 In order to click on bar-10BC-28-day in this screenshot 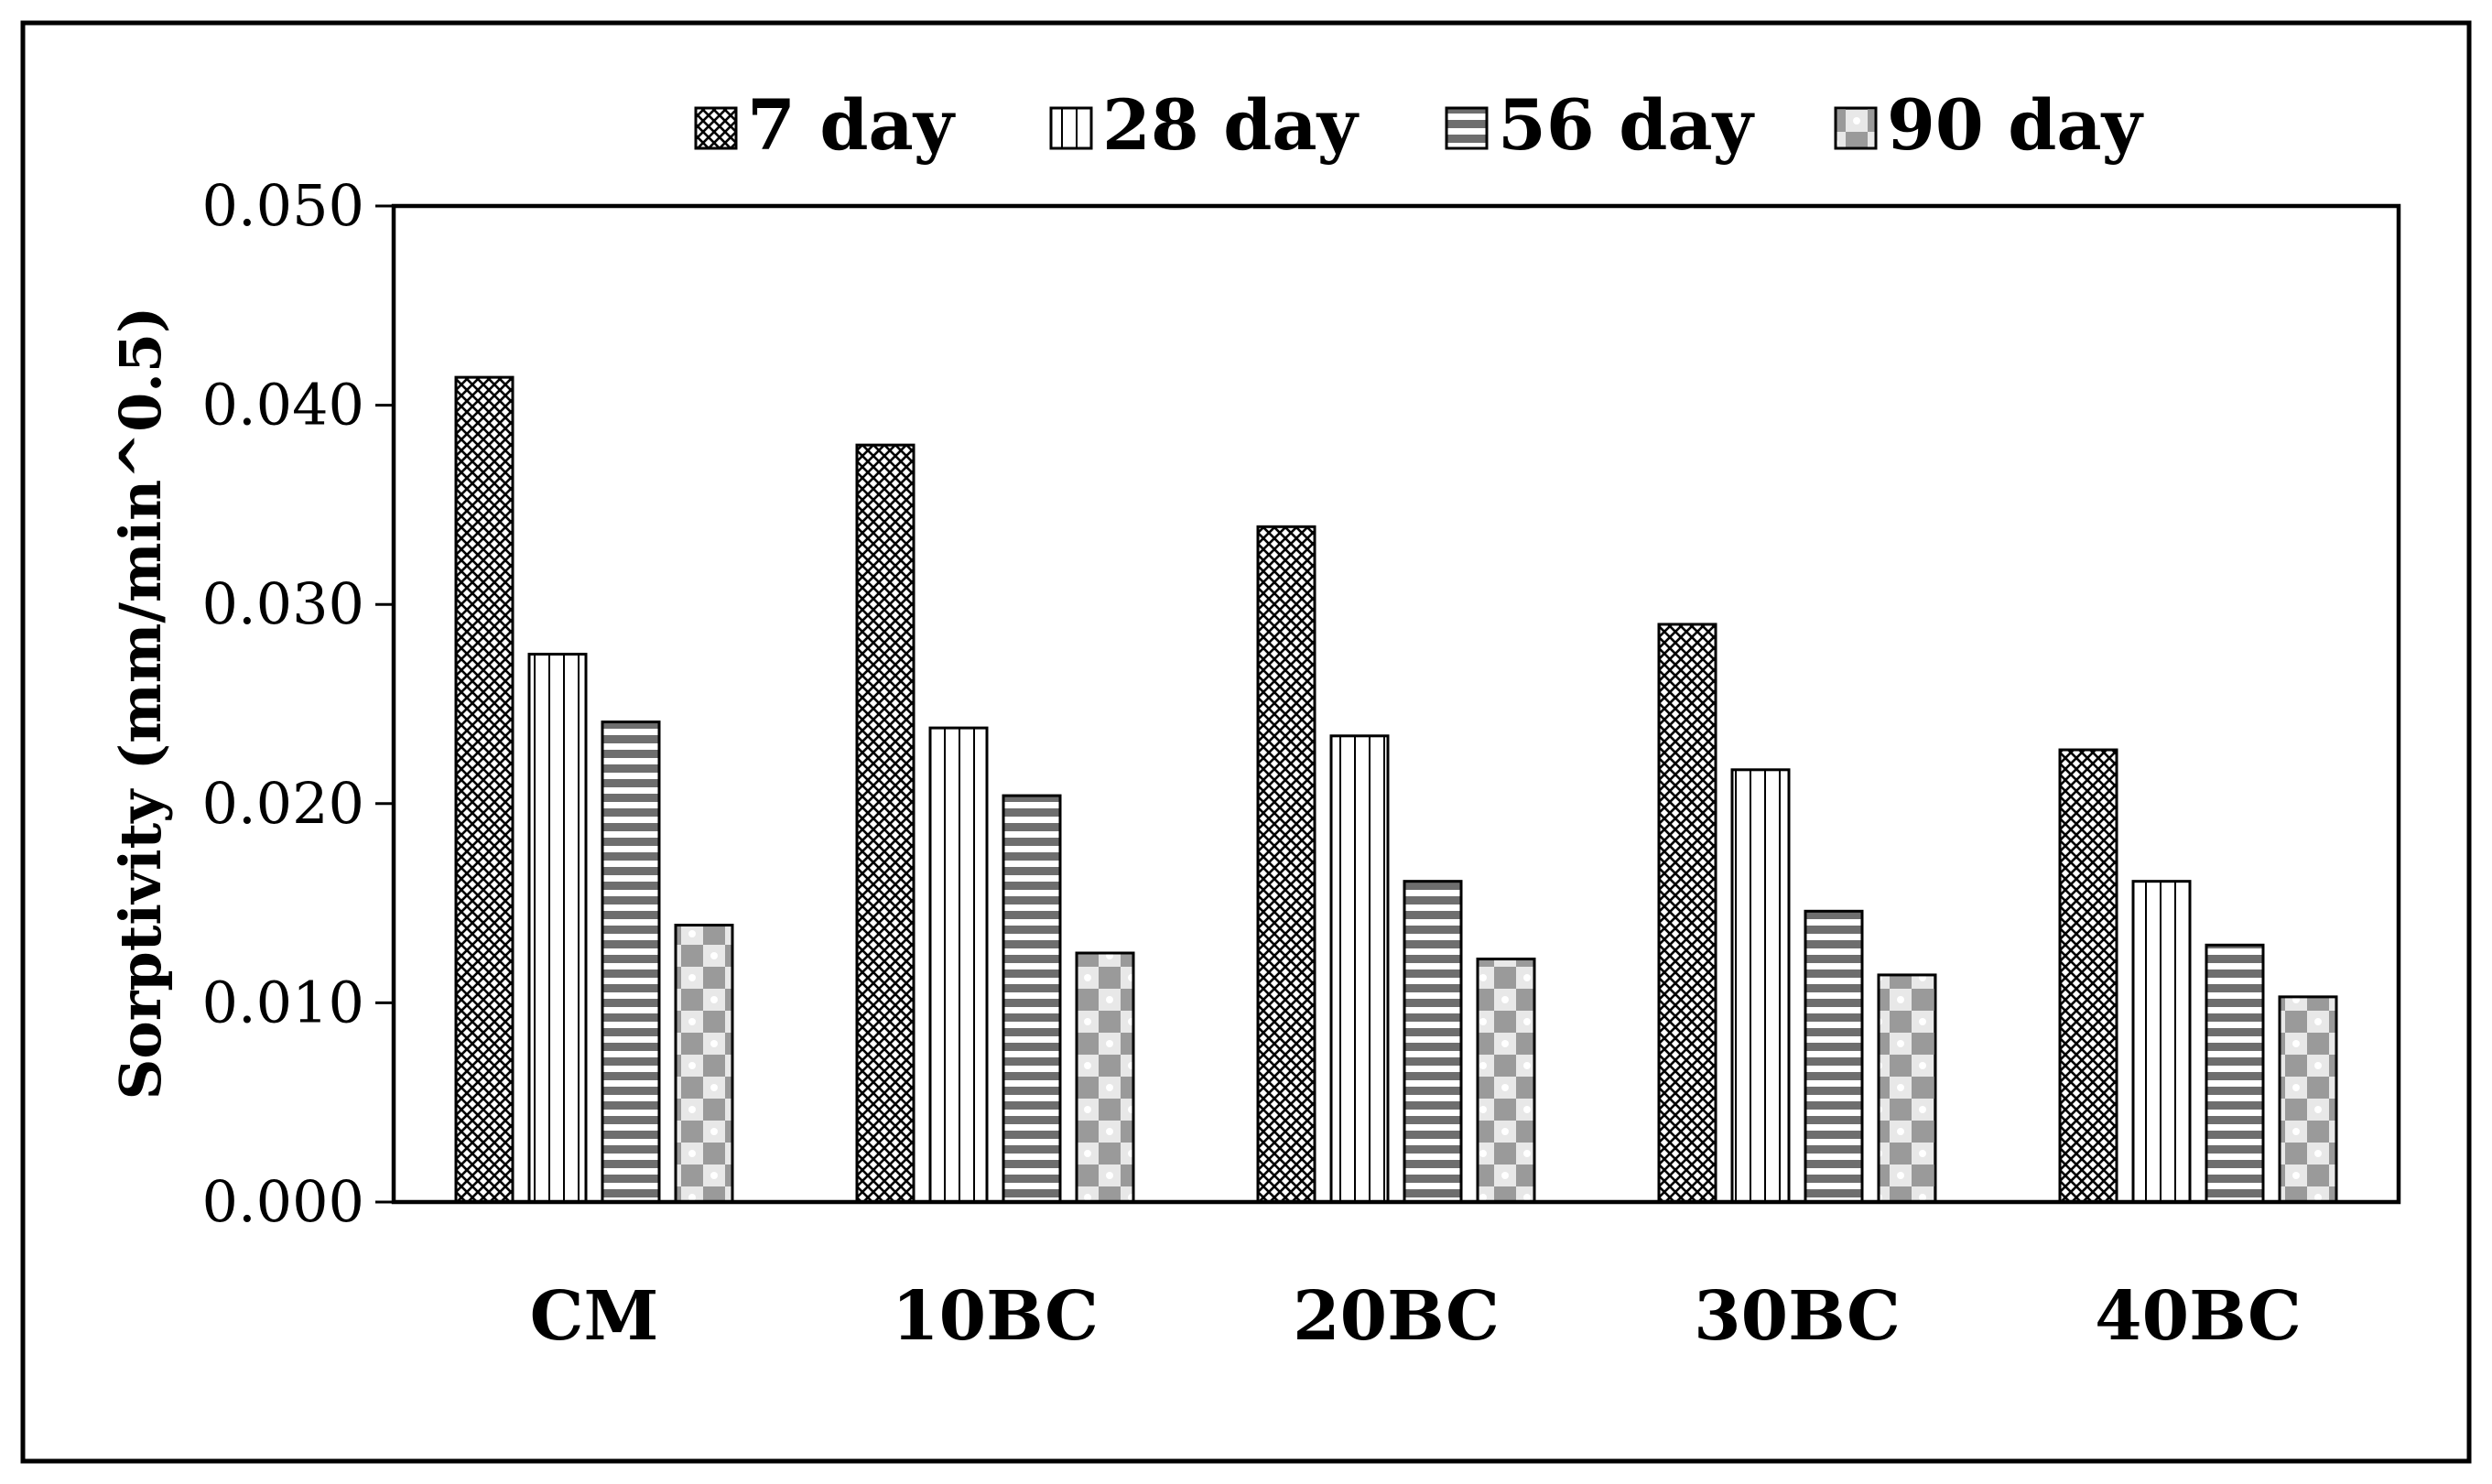, I will do `click(958, 965)`.